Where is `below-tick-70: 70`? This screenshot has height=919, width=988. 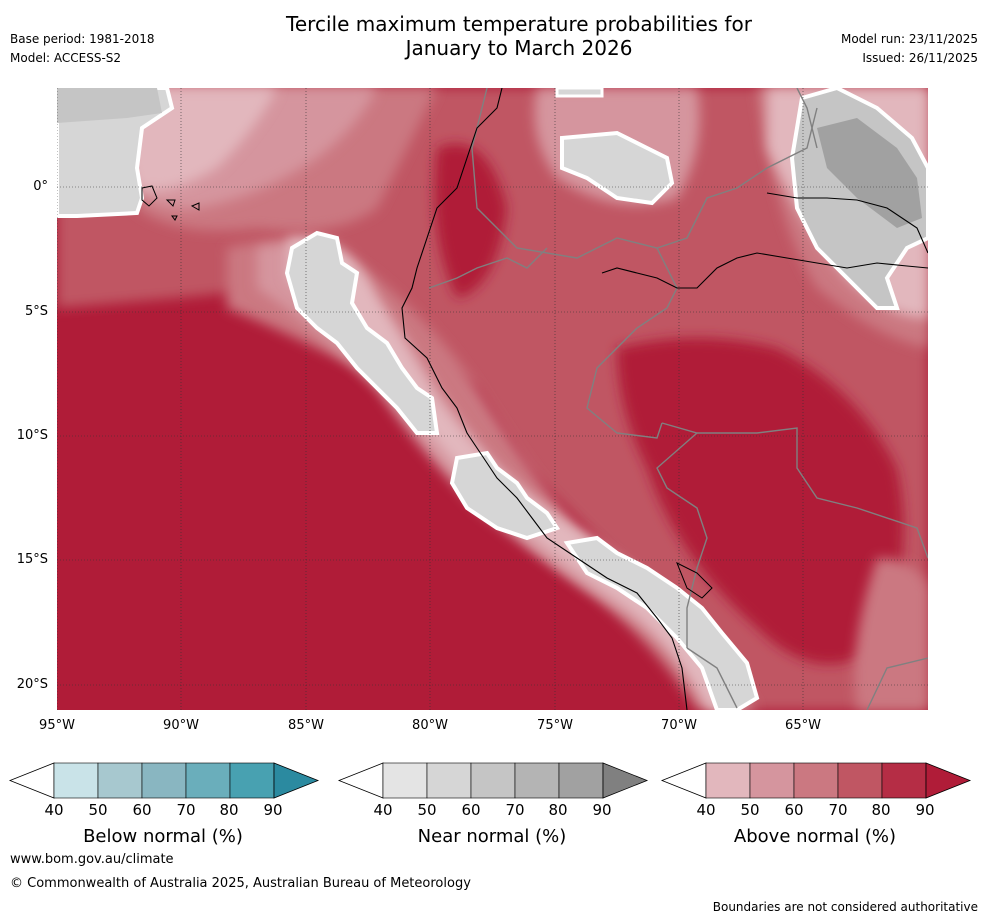
below-tick-70: 70 is located at coordinates (186, 810).